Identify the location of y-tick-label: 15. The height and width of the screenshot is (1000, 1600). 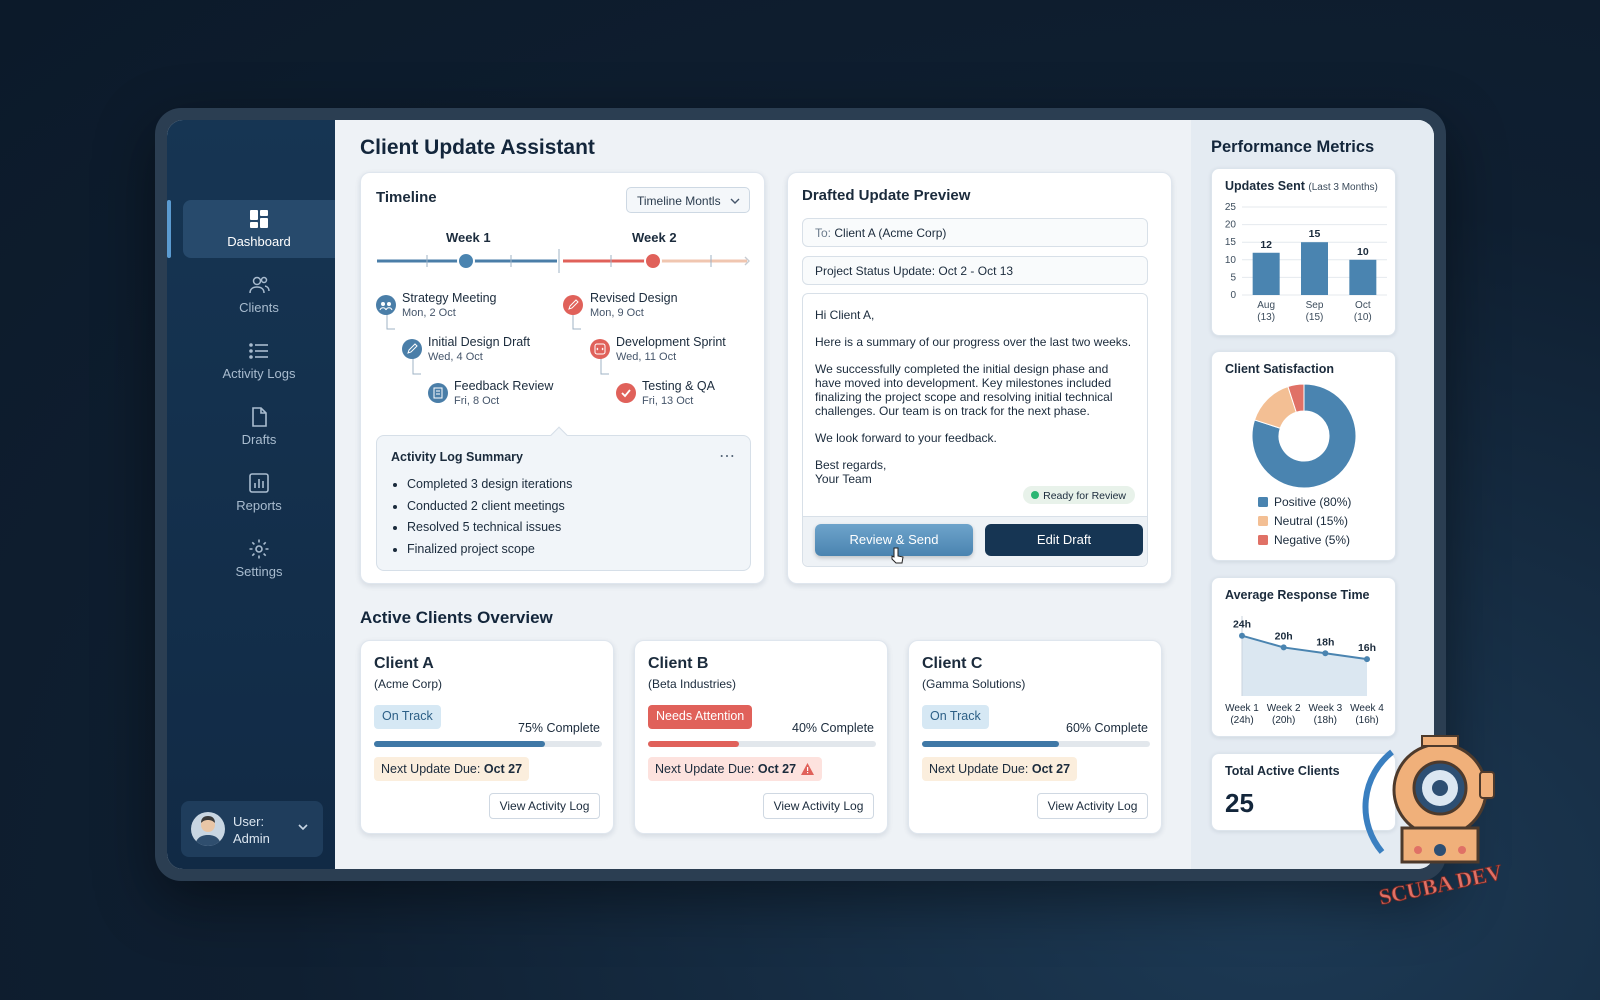
(1231, 242).